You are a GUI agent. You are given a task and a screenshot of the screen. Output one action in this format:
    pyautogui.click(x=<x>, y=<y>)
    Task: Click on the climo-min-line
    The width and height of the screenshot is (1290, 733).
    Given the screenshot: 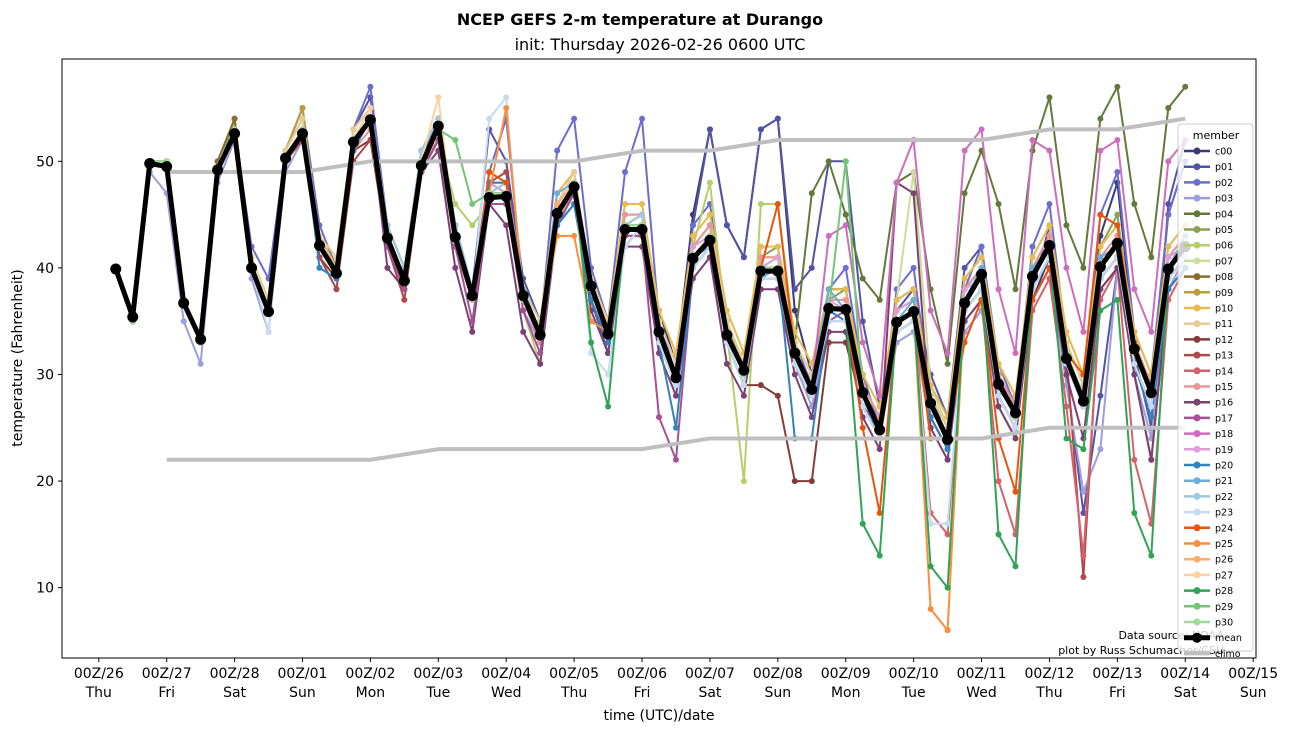 What is the action you would take?
    pyautogui.click(x=676, y=443)
    